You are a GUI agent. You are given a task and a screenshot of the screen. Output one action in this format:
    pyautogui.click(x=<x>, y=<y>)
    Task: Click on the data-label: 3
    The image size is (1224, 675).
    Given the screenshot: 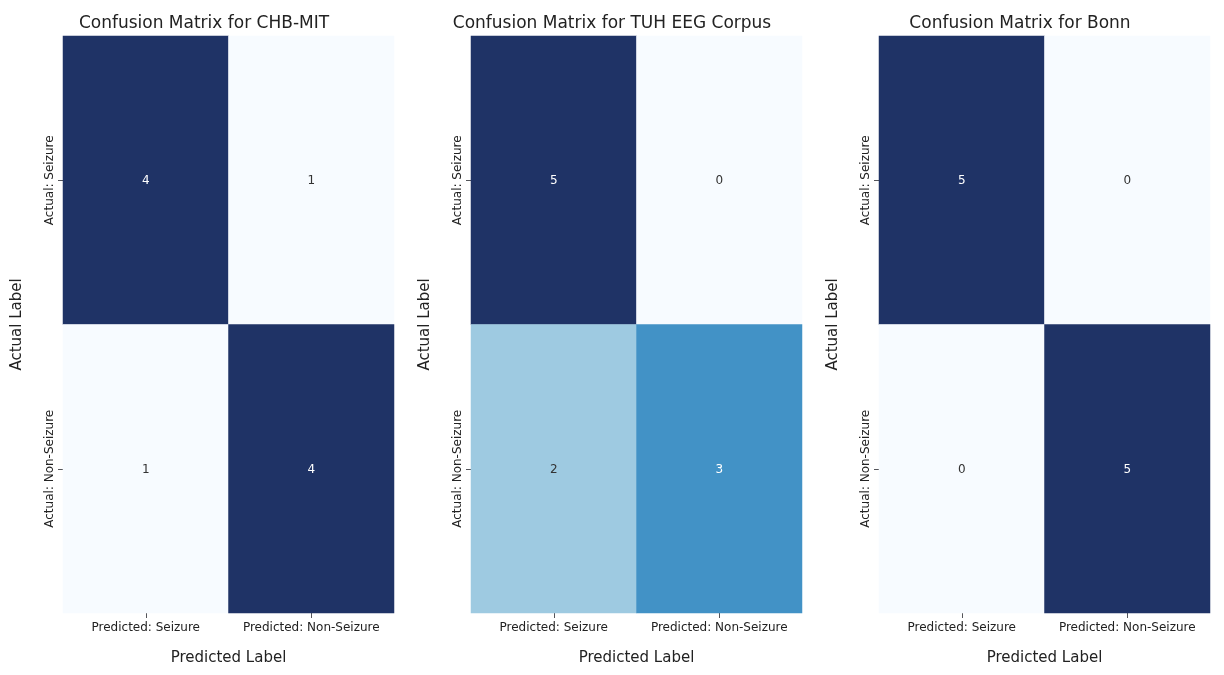 What is the action you would take?
    pyautogui.click(x=719, y=468)
    